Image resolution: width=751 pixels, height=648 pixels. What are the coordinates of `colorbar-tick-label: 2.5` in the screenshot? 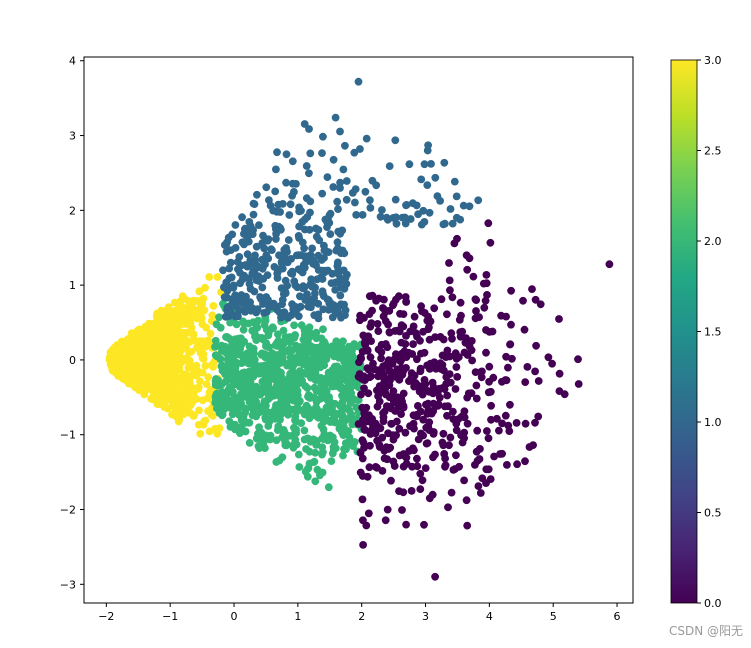 It's located at (713, 151).